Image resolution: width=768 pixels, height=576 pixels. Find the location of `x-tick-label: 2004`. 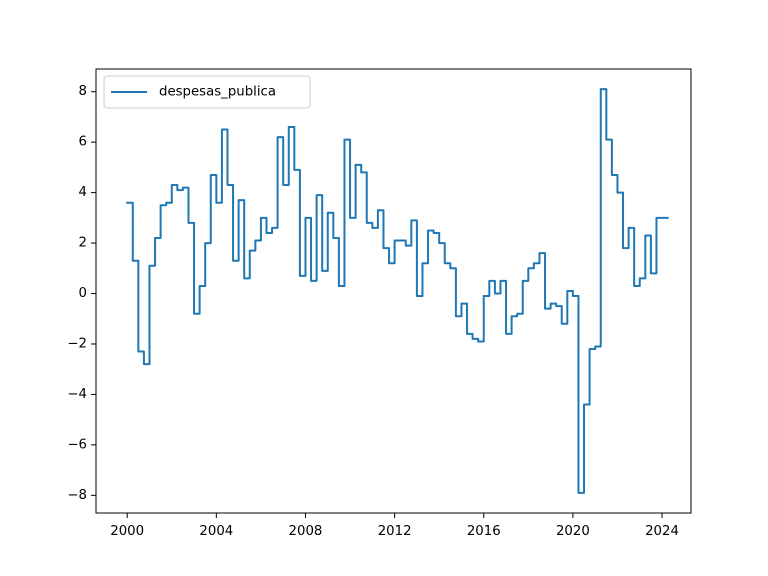

x-tick-label: 2004 is located at coordinates (216, 531).